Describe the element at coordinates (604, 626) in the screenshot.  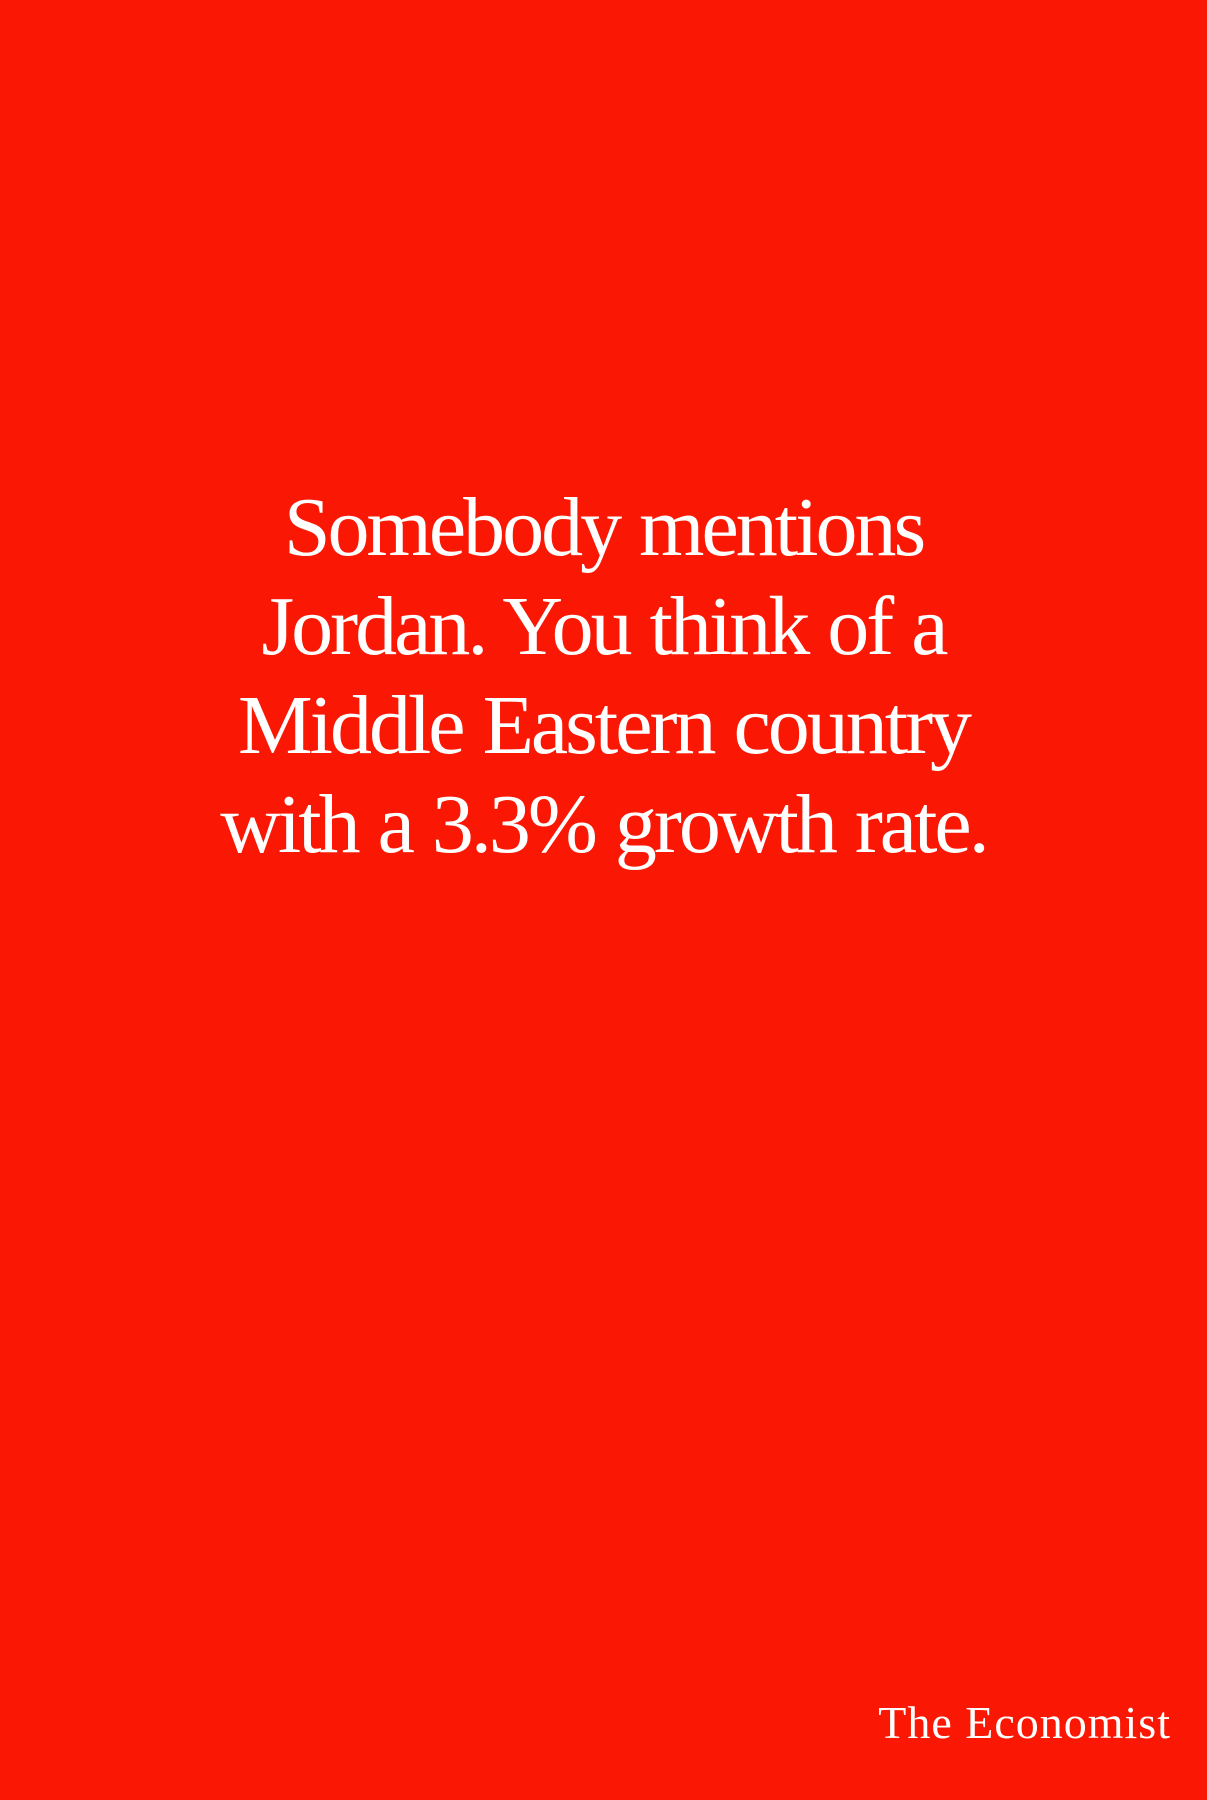
I see `headline-line-2: Jordan. You think of a` at that location.